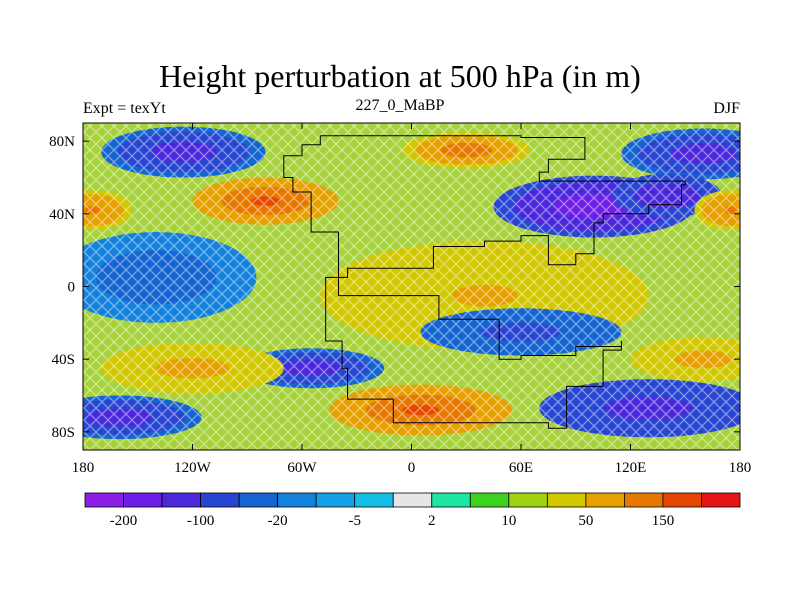 This screenshot has width=800, height=600. What do you see at coordinates (354, 521) in the screenshot?
I see `colorbar-label: -5` at bounding box center [354, 521].